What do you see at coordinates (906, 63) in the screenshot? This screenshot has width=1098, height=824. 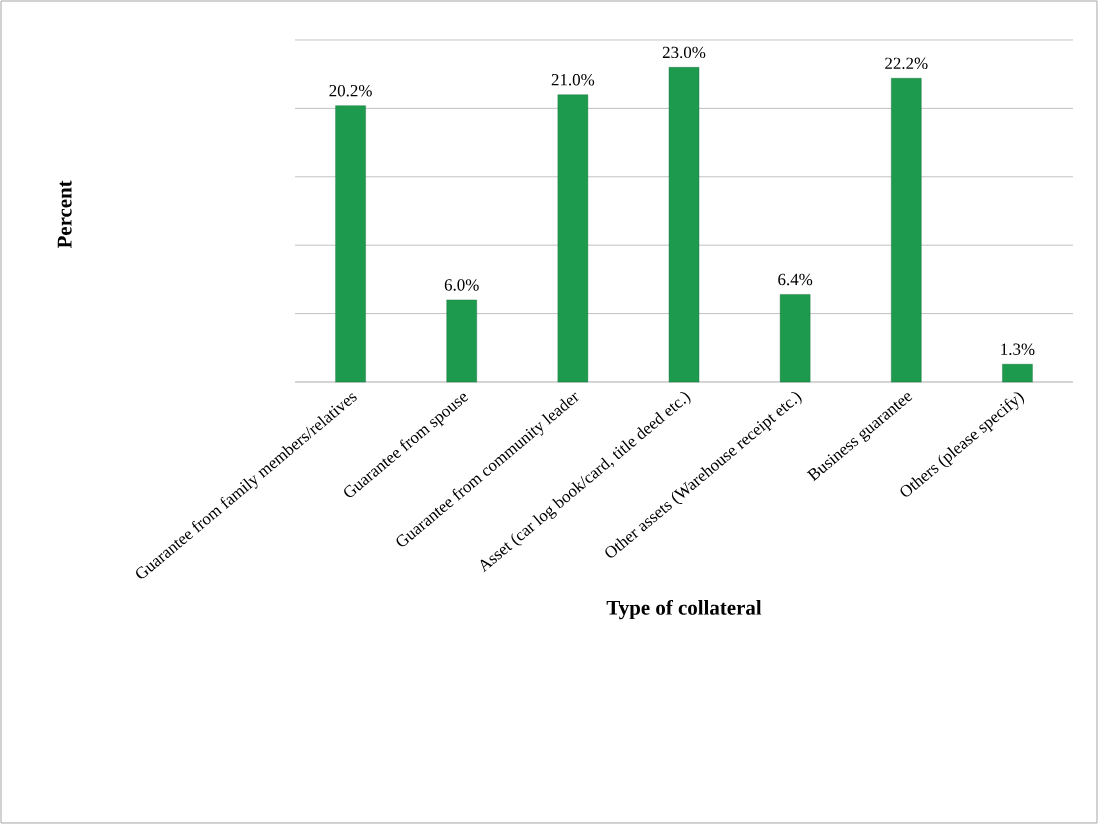 I see `data-label: 22.2%` at bounding box center [906, 63].